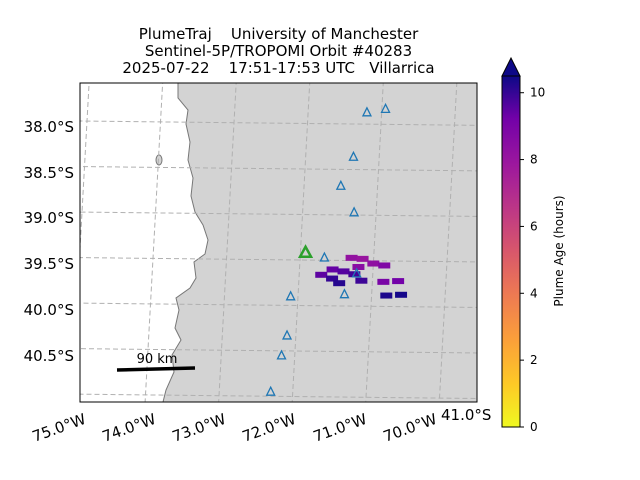  What do you see at coordinates (59, 428) in the screenshot?
I see `longitude-label: 75.0°W` at bounding box center [59, 428].